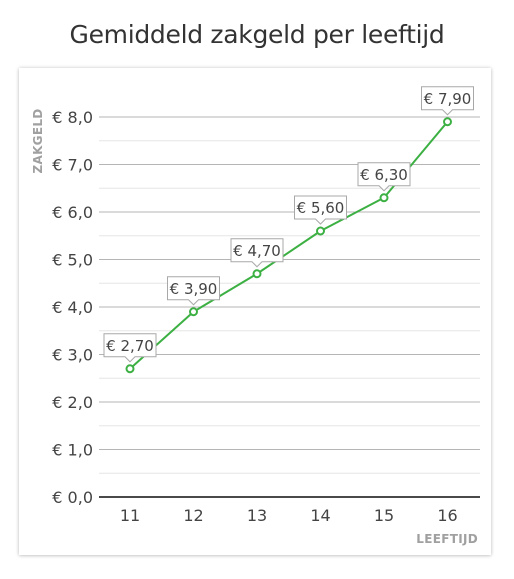  Describe the element at coordinates (72, 497) in the screenshot. I see `y-tick-label: € 0,0` at that location.